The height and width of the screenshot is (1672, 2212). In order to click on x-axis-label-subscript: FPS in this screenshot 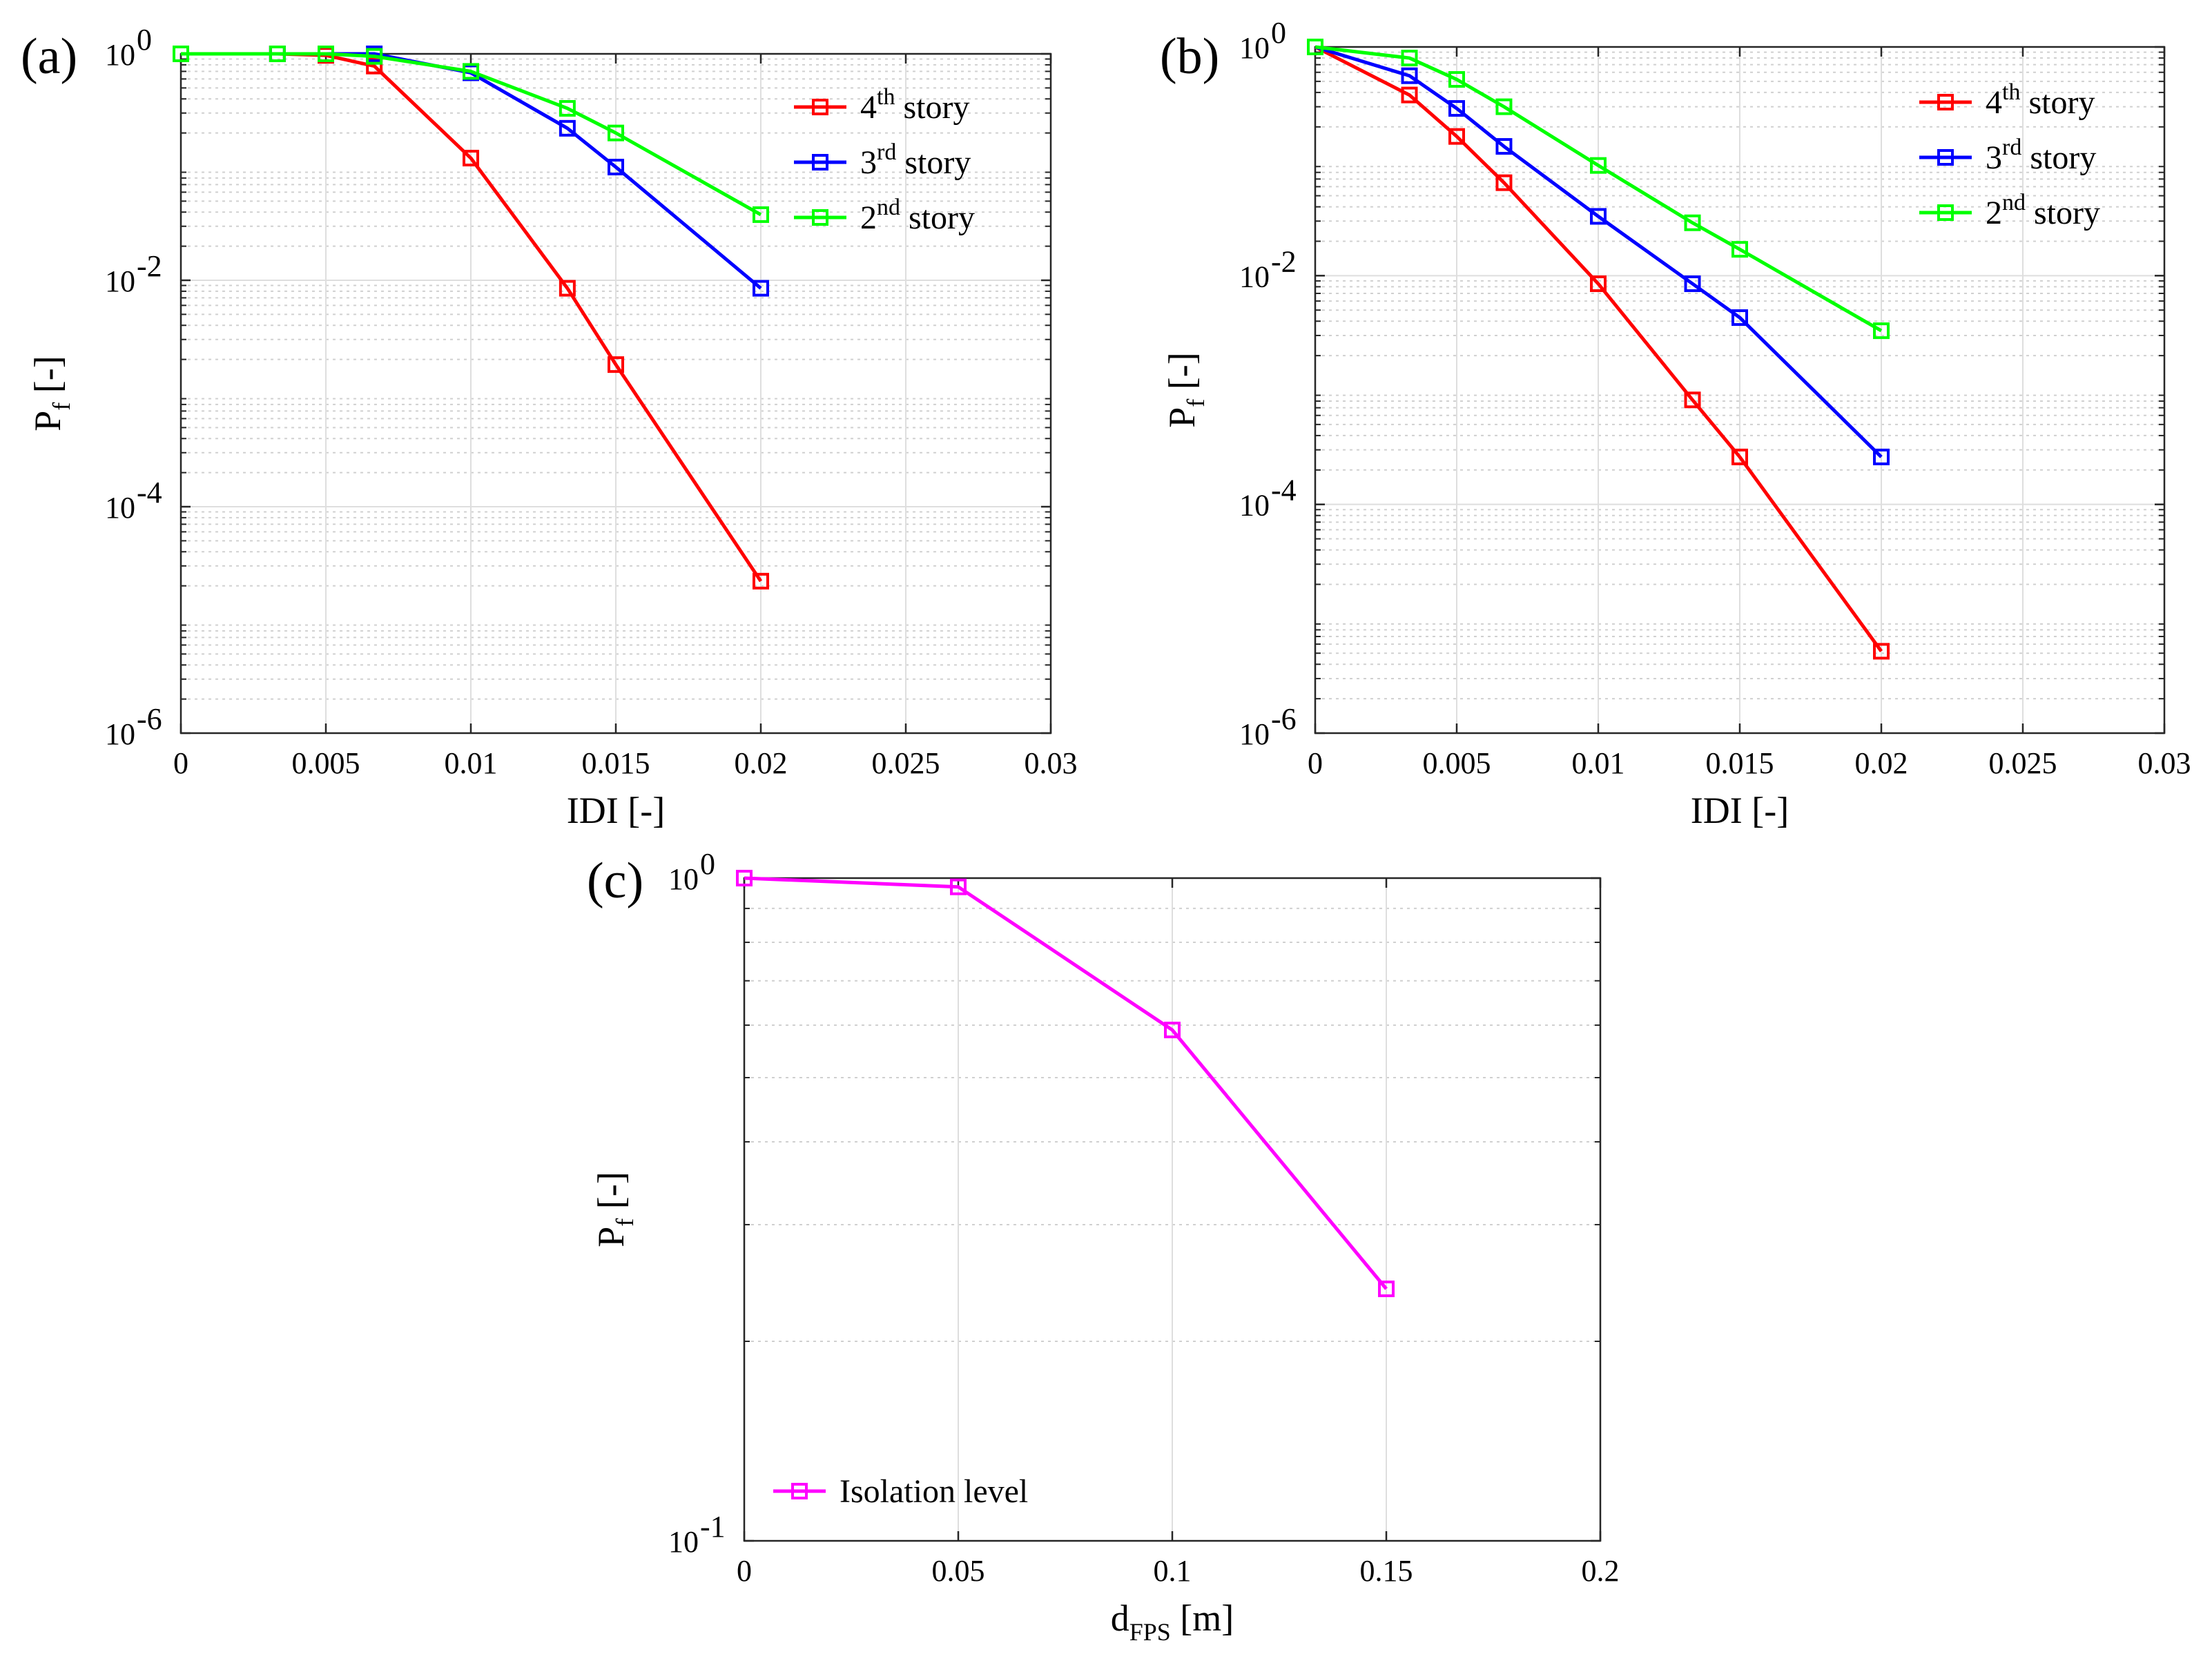, I will do `click(1150, 1632)`.